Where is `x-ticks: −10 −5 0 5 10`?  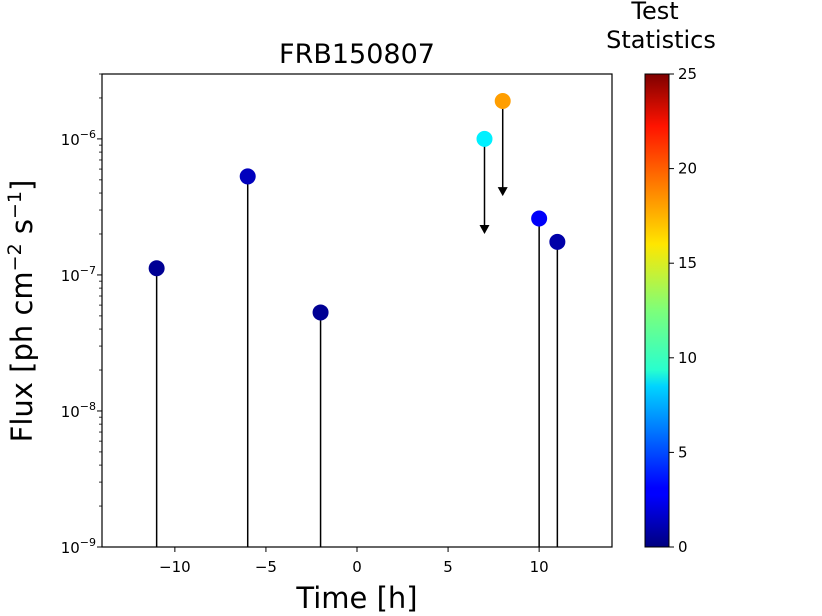
x-ticks: −10 −5 0 5 10 is located at coordinates (354, 561).